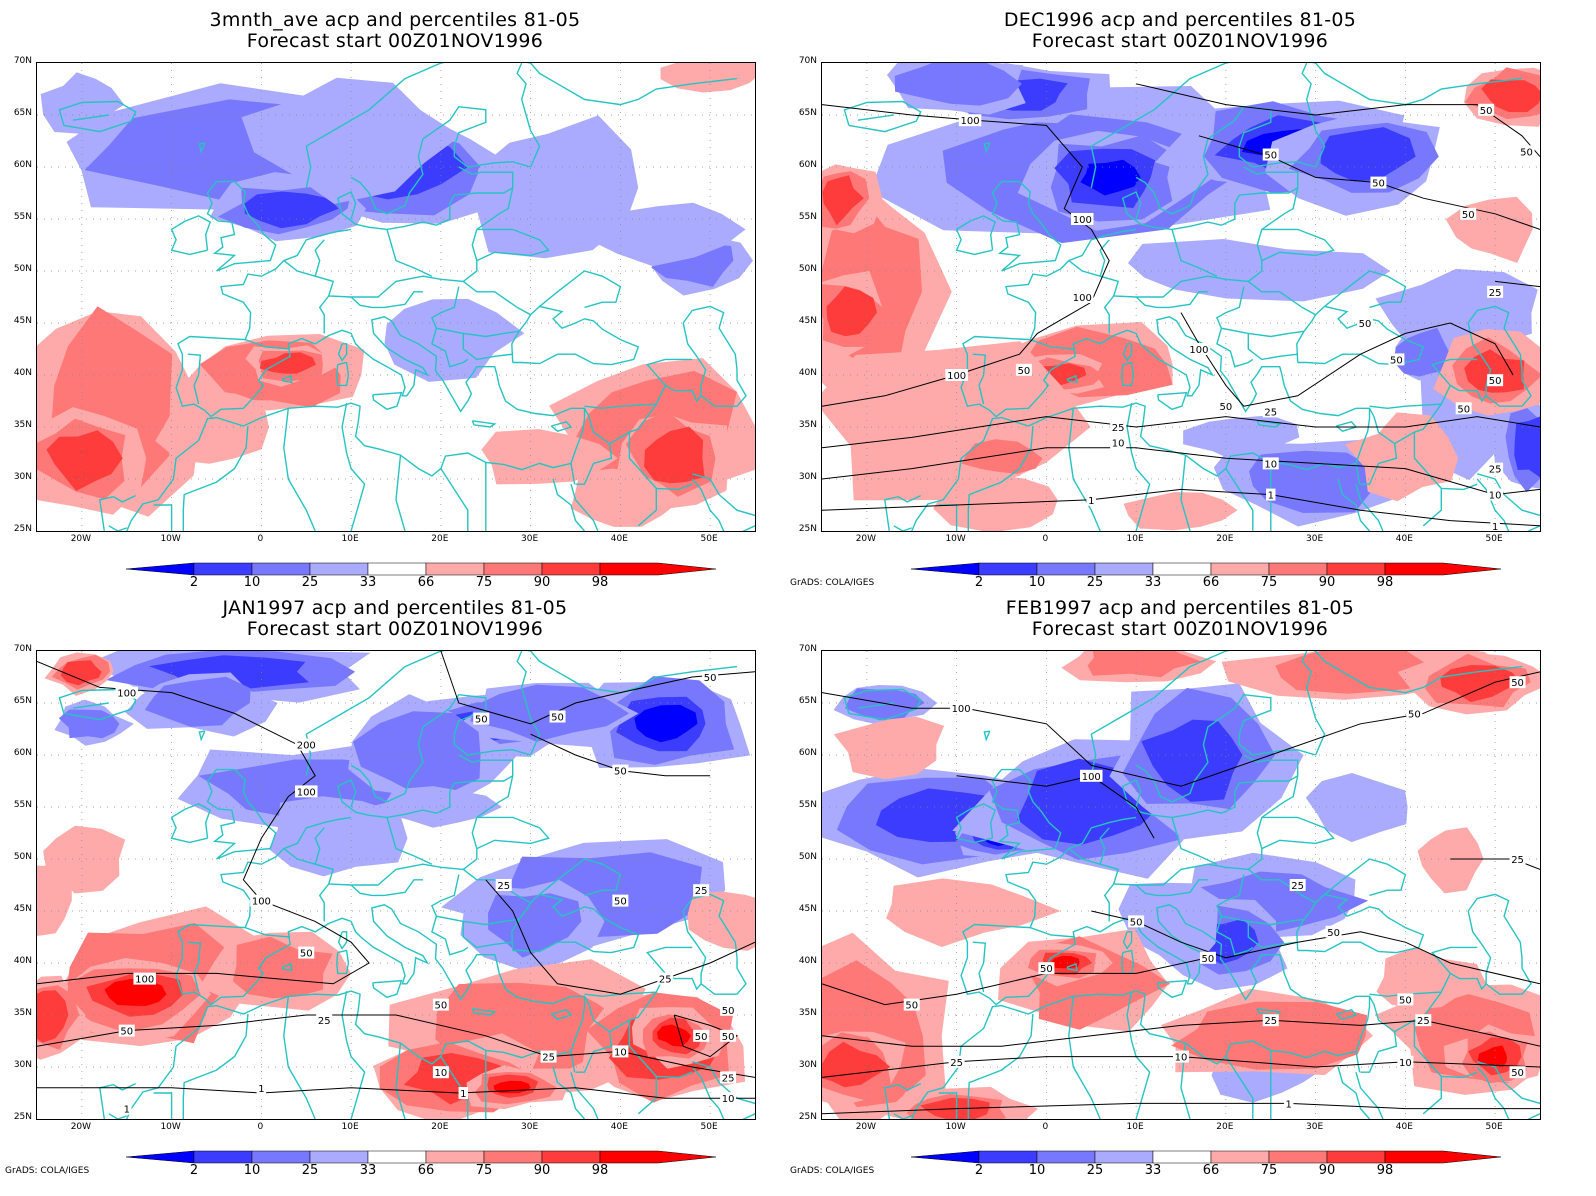 The height and width of the screenshot is (1196, 1596). What do you see at coordinates (1181, 507) in the screenshot?
I see `contour-line` at bounding box center [1181, 507].